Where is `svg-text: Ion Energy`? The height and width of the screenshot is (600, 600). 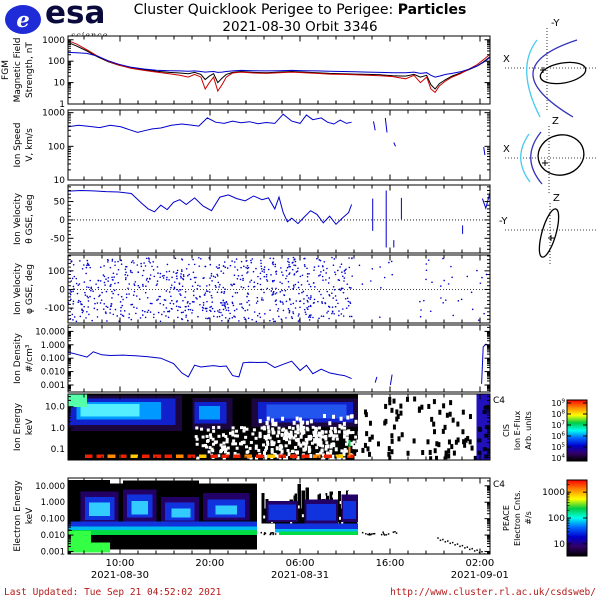
svg-text: Ion Energy is located at coordinates (18, 426).